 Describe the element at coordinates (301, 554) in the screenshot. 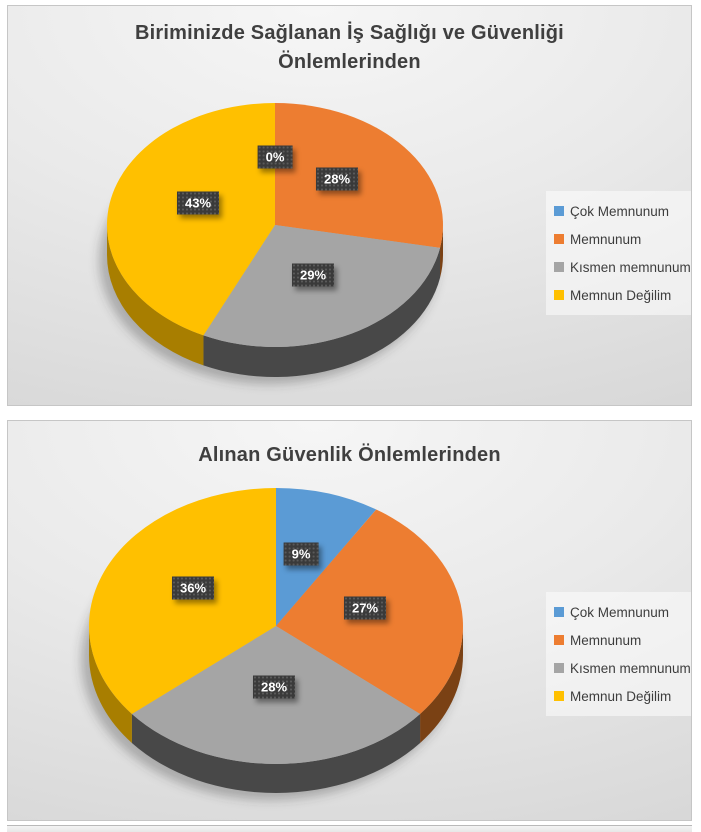

I see `data-label: 9%` at that location.